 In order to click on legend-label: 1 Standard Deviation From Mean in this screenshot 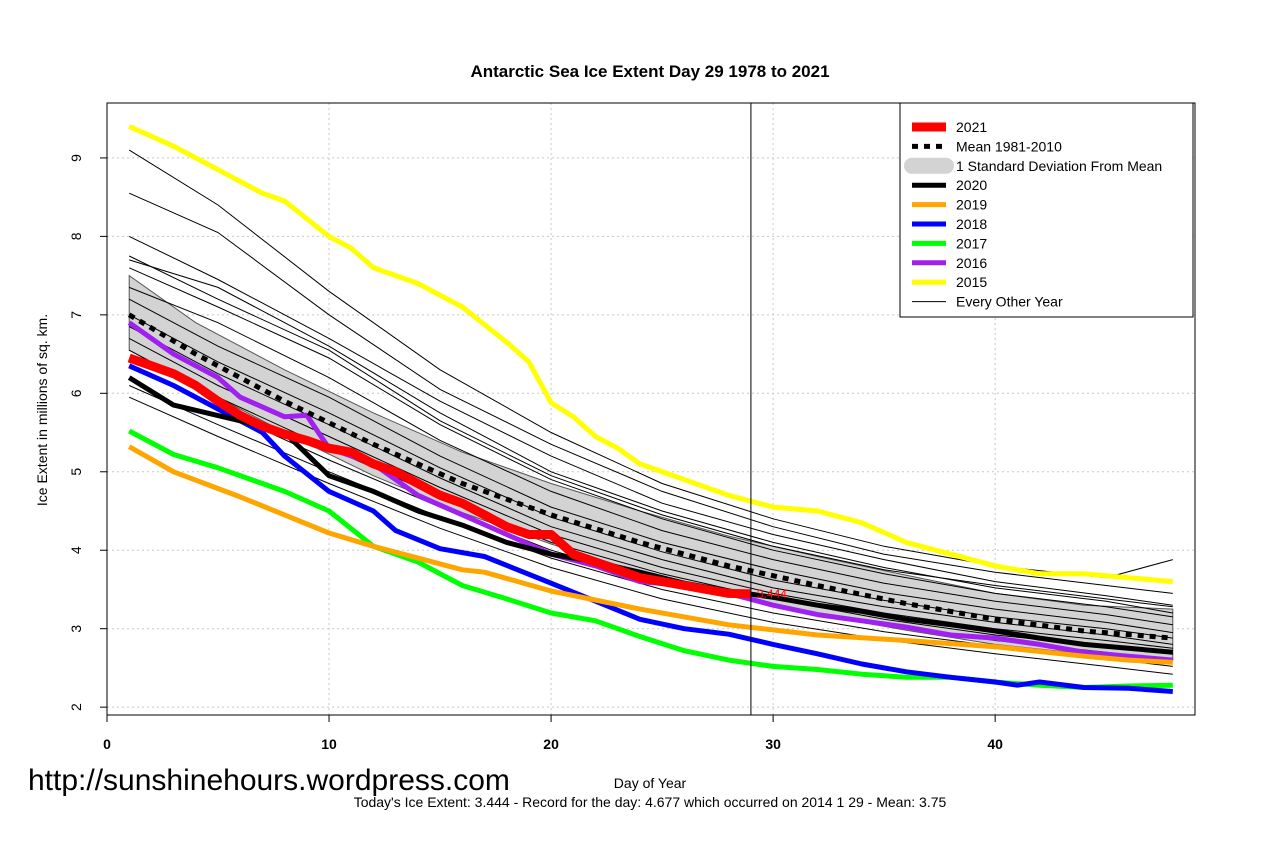, I will do `click(1059, 166)`.